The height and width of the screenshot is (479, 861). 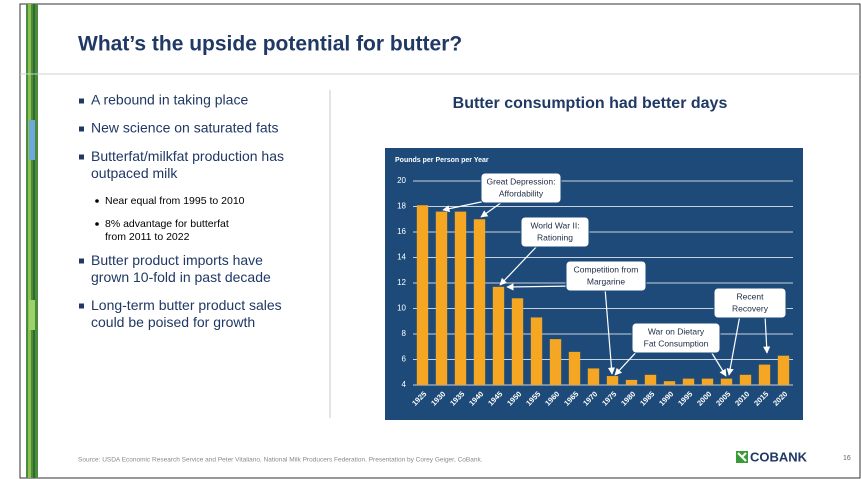 I want to click on logo: COBANK, so click(x=772, y=456).